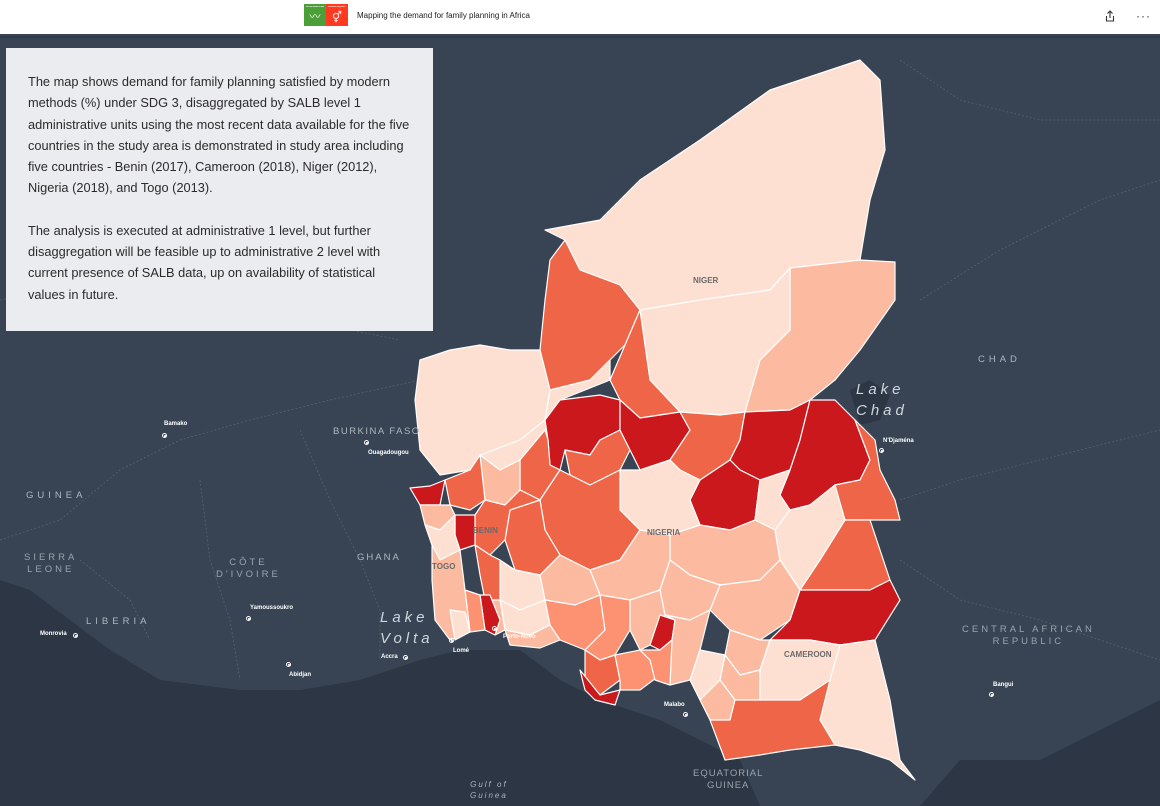 The image size is (1160, 806). I want to click on city-abidjan: Abidjan, so click(300, 675).